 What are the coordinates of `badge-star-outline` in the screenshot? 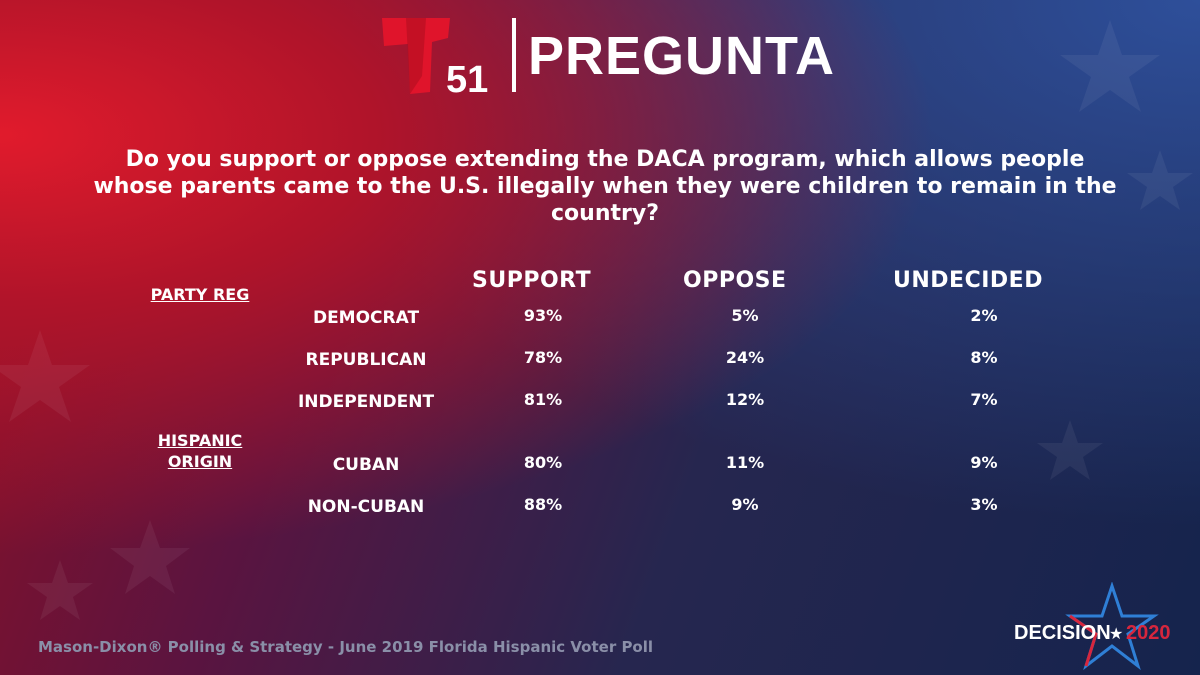 It's located at (1112, 626).